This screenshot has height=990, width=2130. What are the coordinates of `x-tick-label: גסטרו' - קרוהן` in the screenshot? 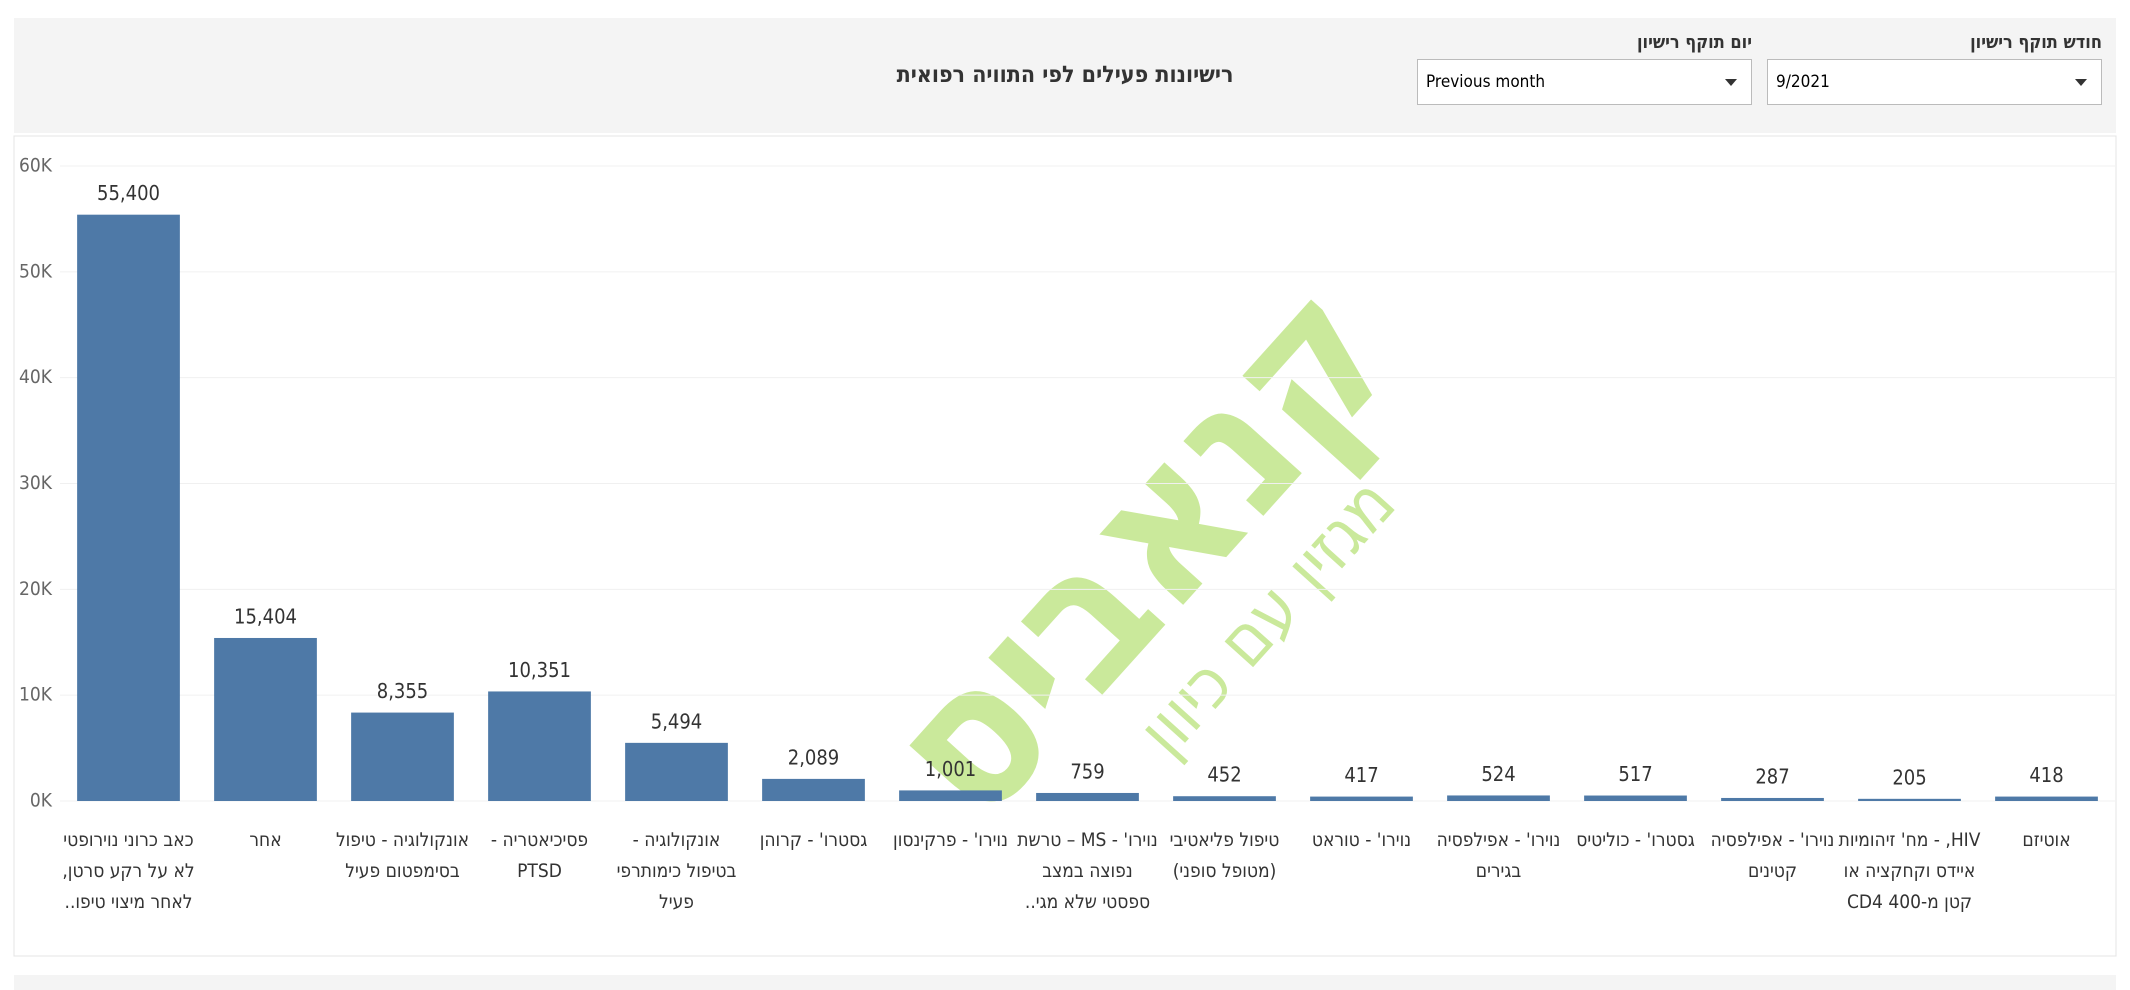 It's located at (814, 840).